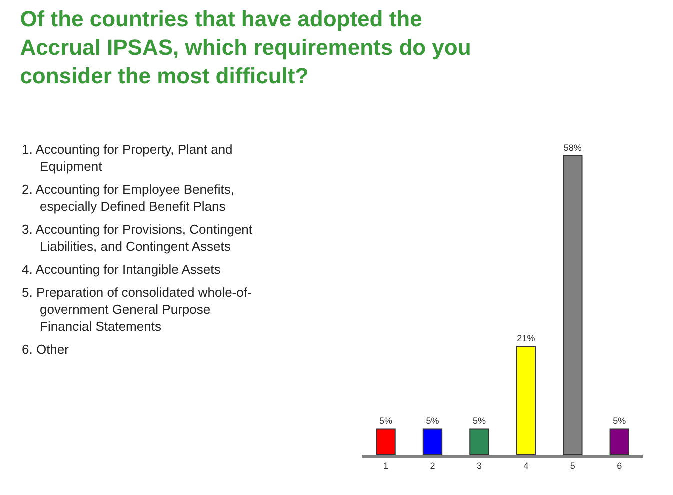 The width and height of the screenshot is (673, 495). I want to click on text: 1. Accounting for Property, Plant and Equipment, so click(127, 158).